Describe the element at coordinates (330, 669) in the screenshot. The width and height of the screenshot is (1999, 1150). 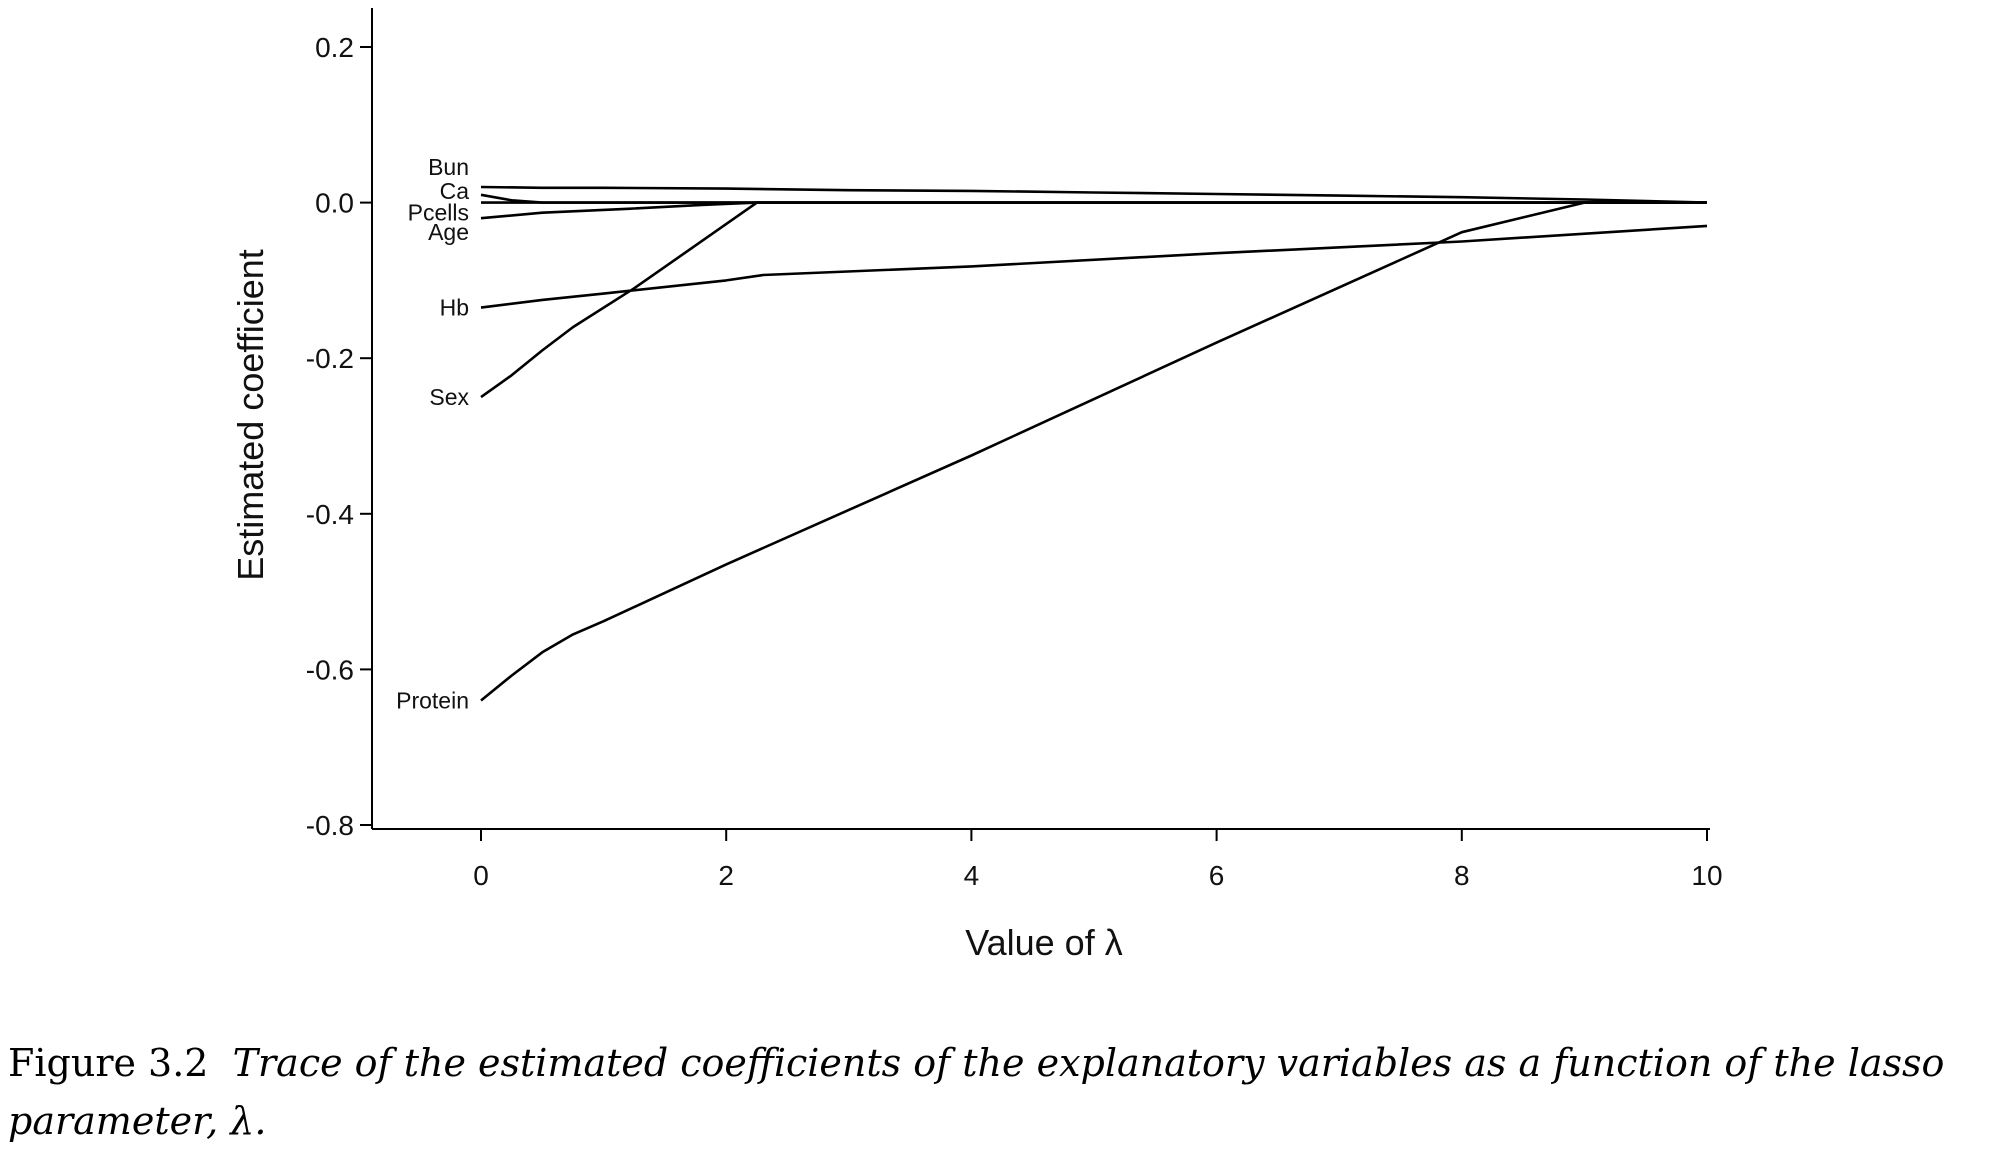
I see `y-tick-label: -0.6` at that location.